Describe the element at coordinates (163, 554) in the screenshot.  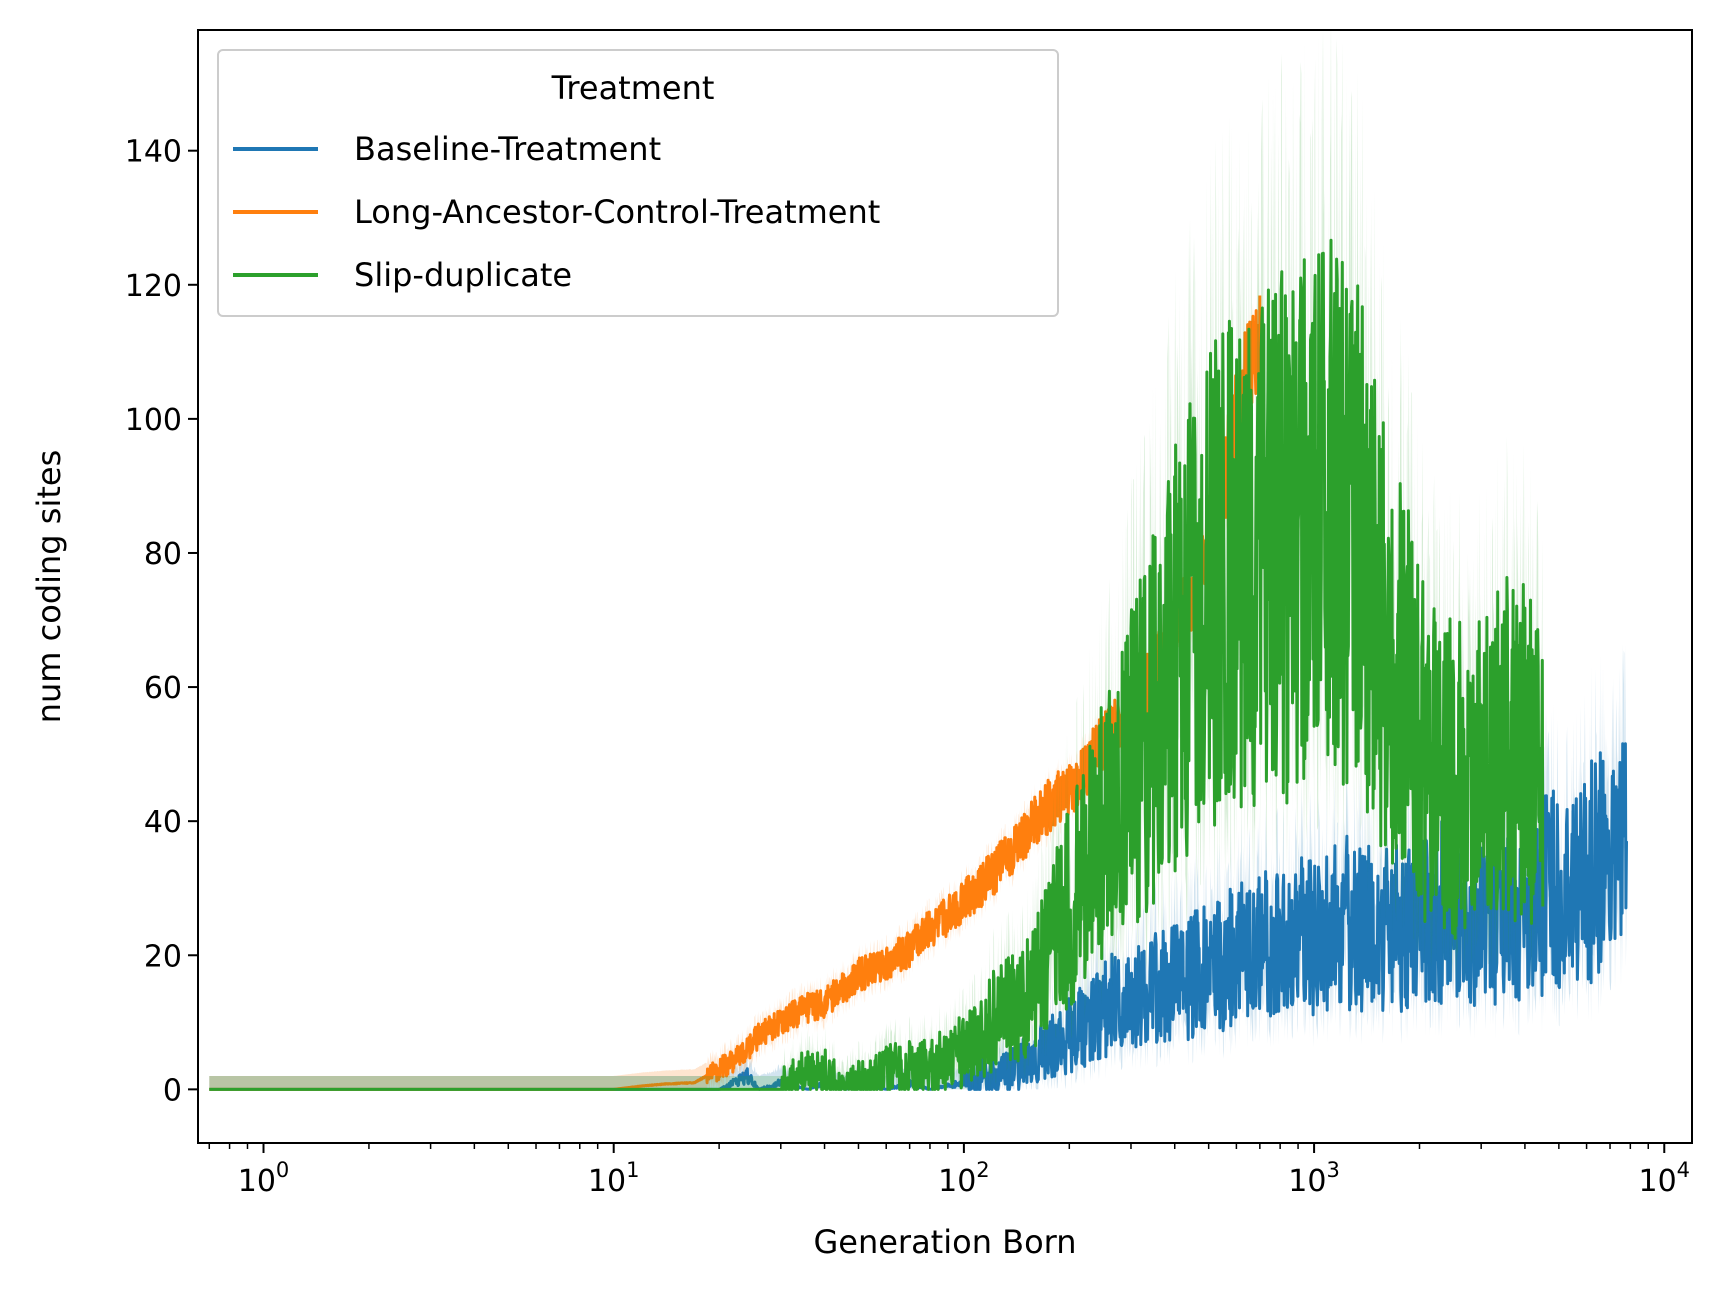
I see `y-tick-label: 80` at that location.